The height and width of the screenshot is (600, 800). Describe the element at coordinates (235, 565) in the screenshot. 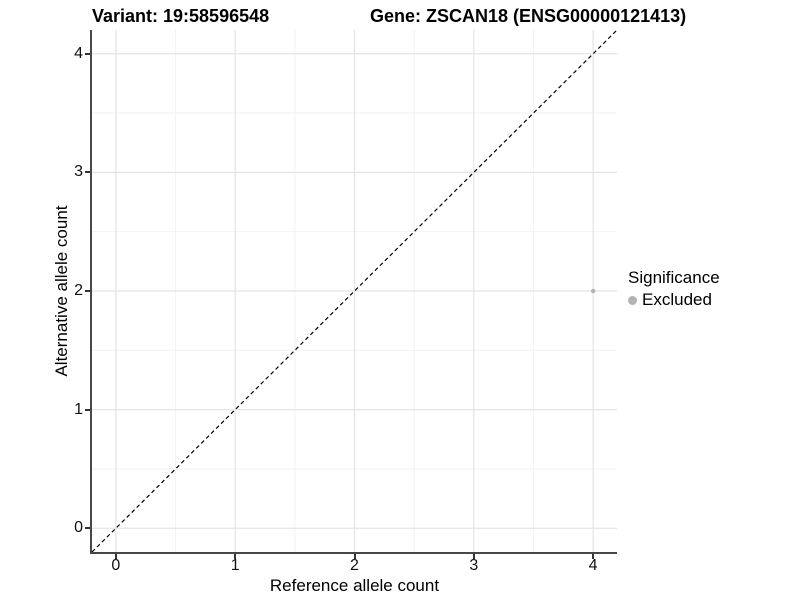

I see `x-tick-label: 1` at that location.